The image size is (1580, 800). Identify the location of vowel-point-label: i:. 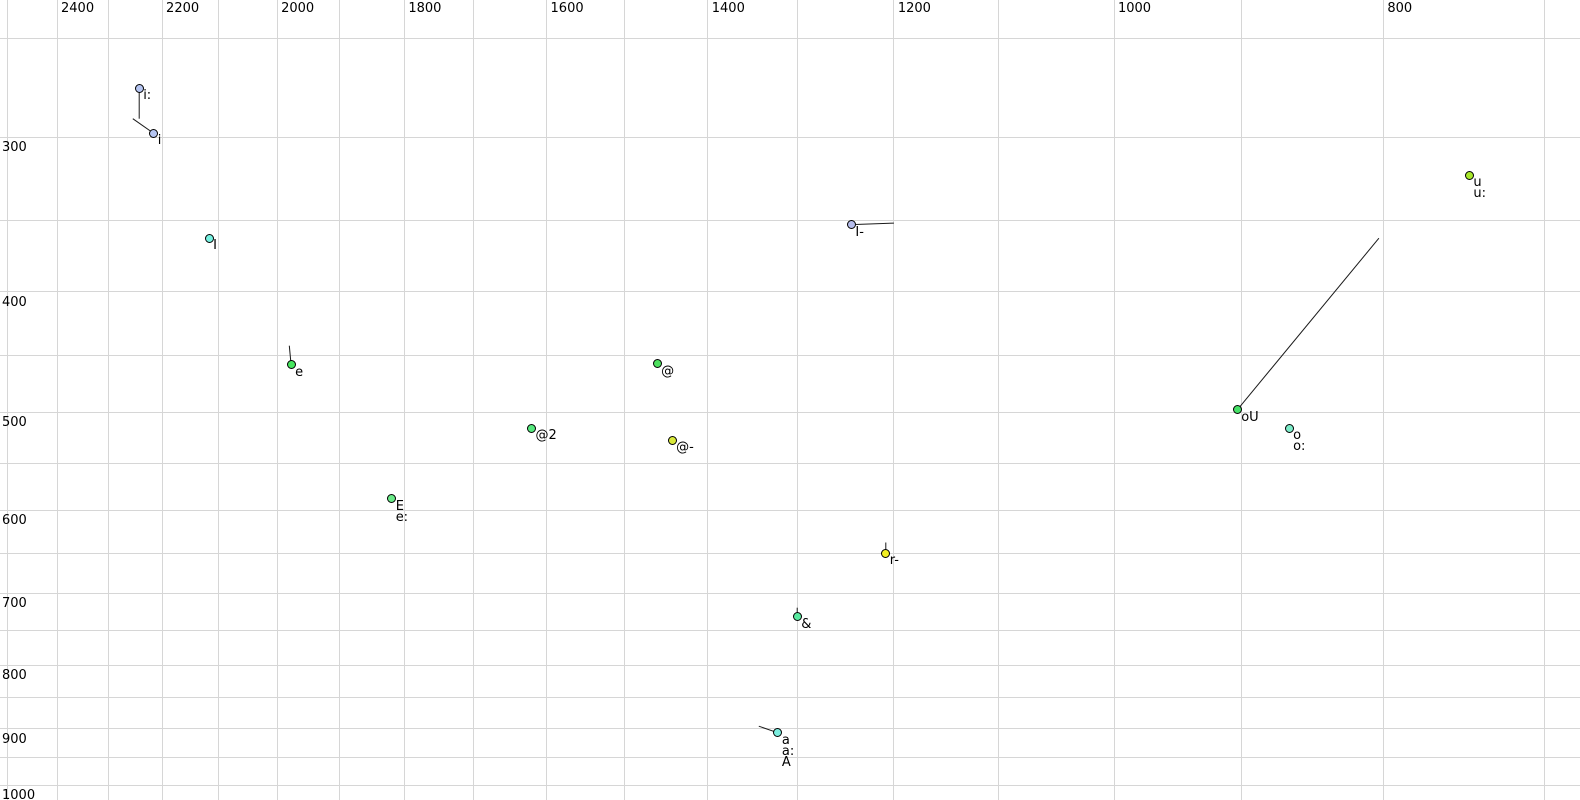
(147, 96).